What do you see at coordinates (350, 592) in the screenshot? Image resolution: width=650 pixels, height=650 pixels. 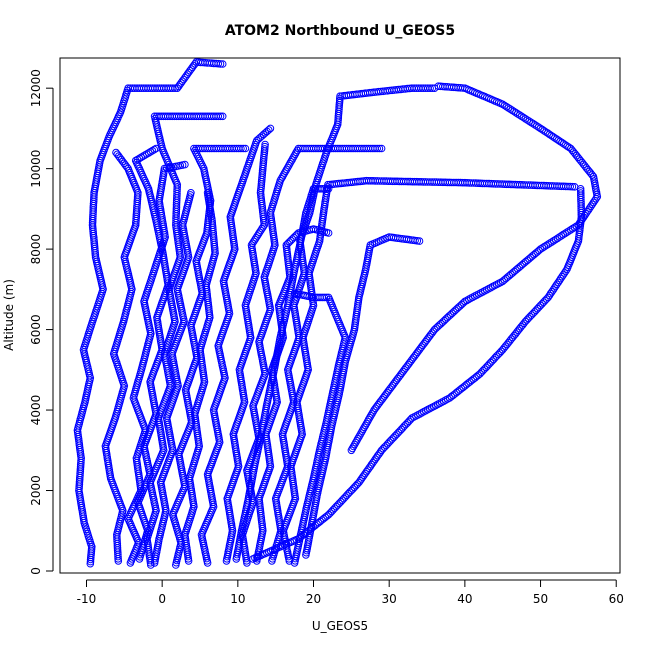 I see `x-axis: -10 0 10 20 30 40 50 60` at bounding box center [350, 592].